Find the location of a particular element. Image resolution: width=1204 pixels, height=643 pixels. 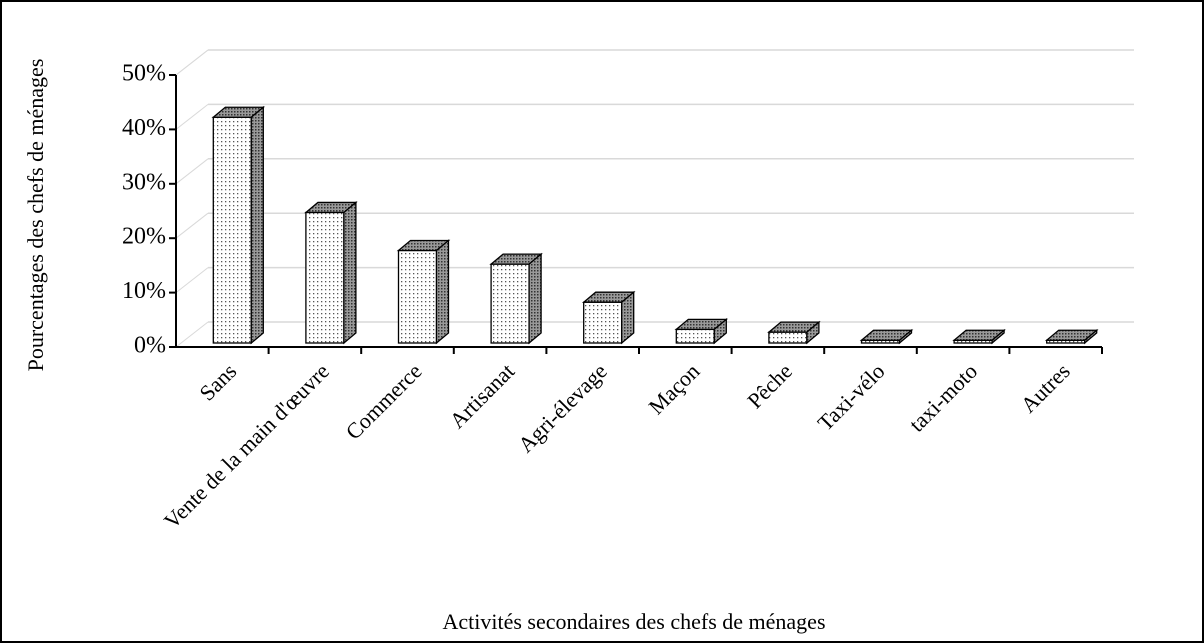

y-tick-label: 0% is located at coordinates (150, 346).